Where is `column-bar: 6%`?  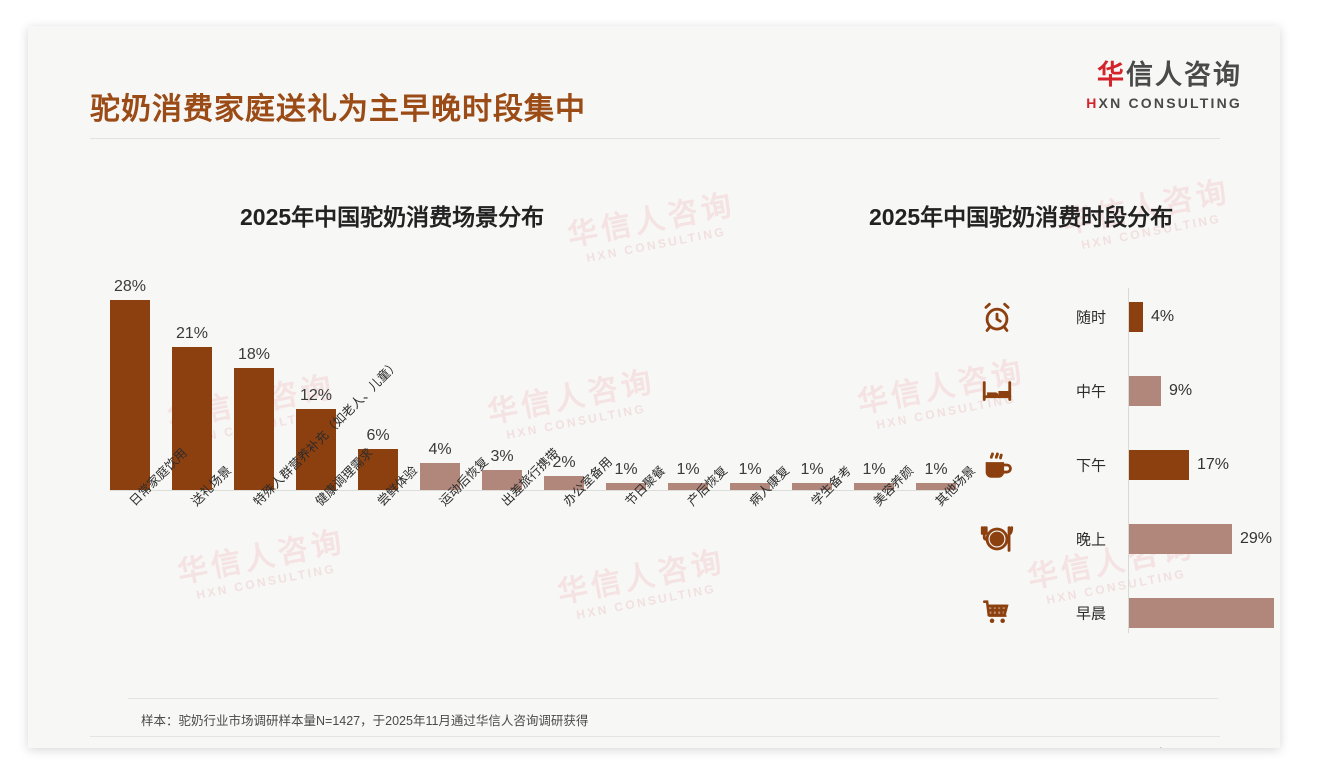 column-bar: 6% is located at coordinates (378, 458).